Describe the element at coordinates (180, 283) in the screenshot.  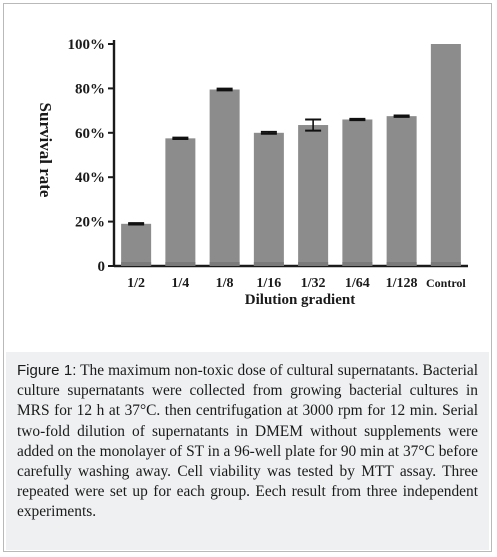
I see `x-tick-label: 1/4` at that location.